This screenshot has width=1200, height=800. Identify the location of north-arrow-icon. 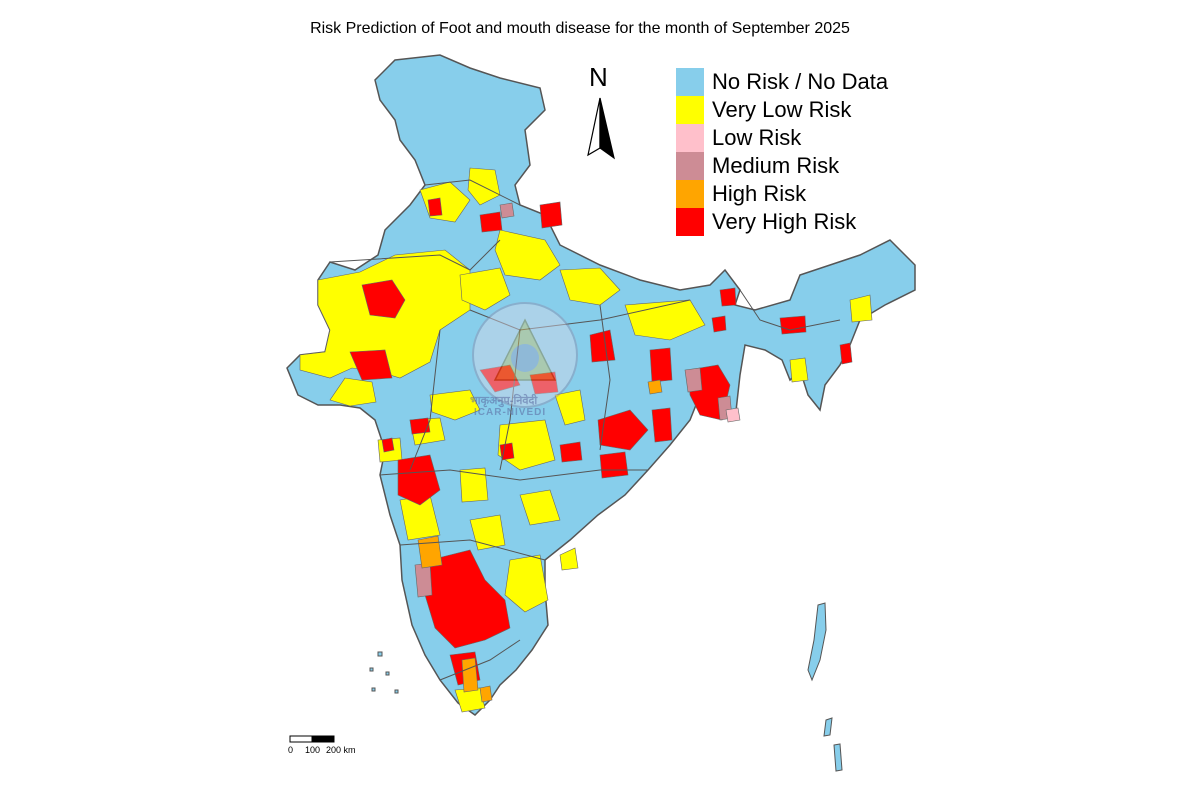
(601, 128).